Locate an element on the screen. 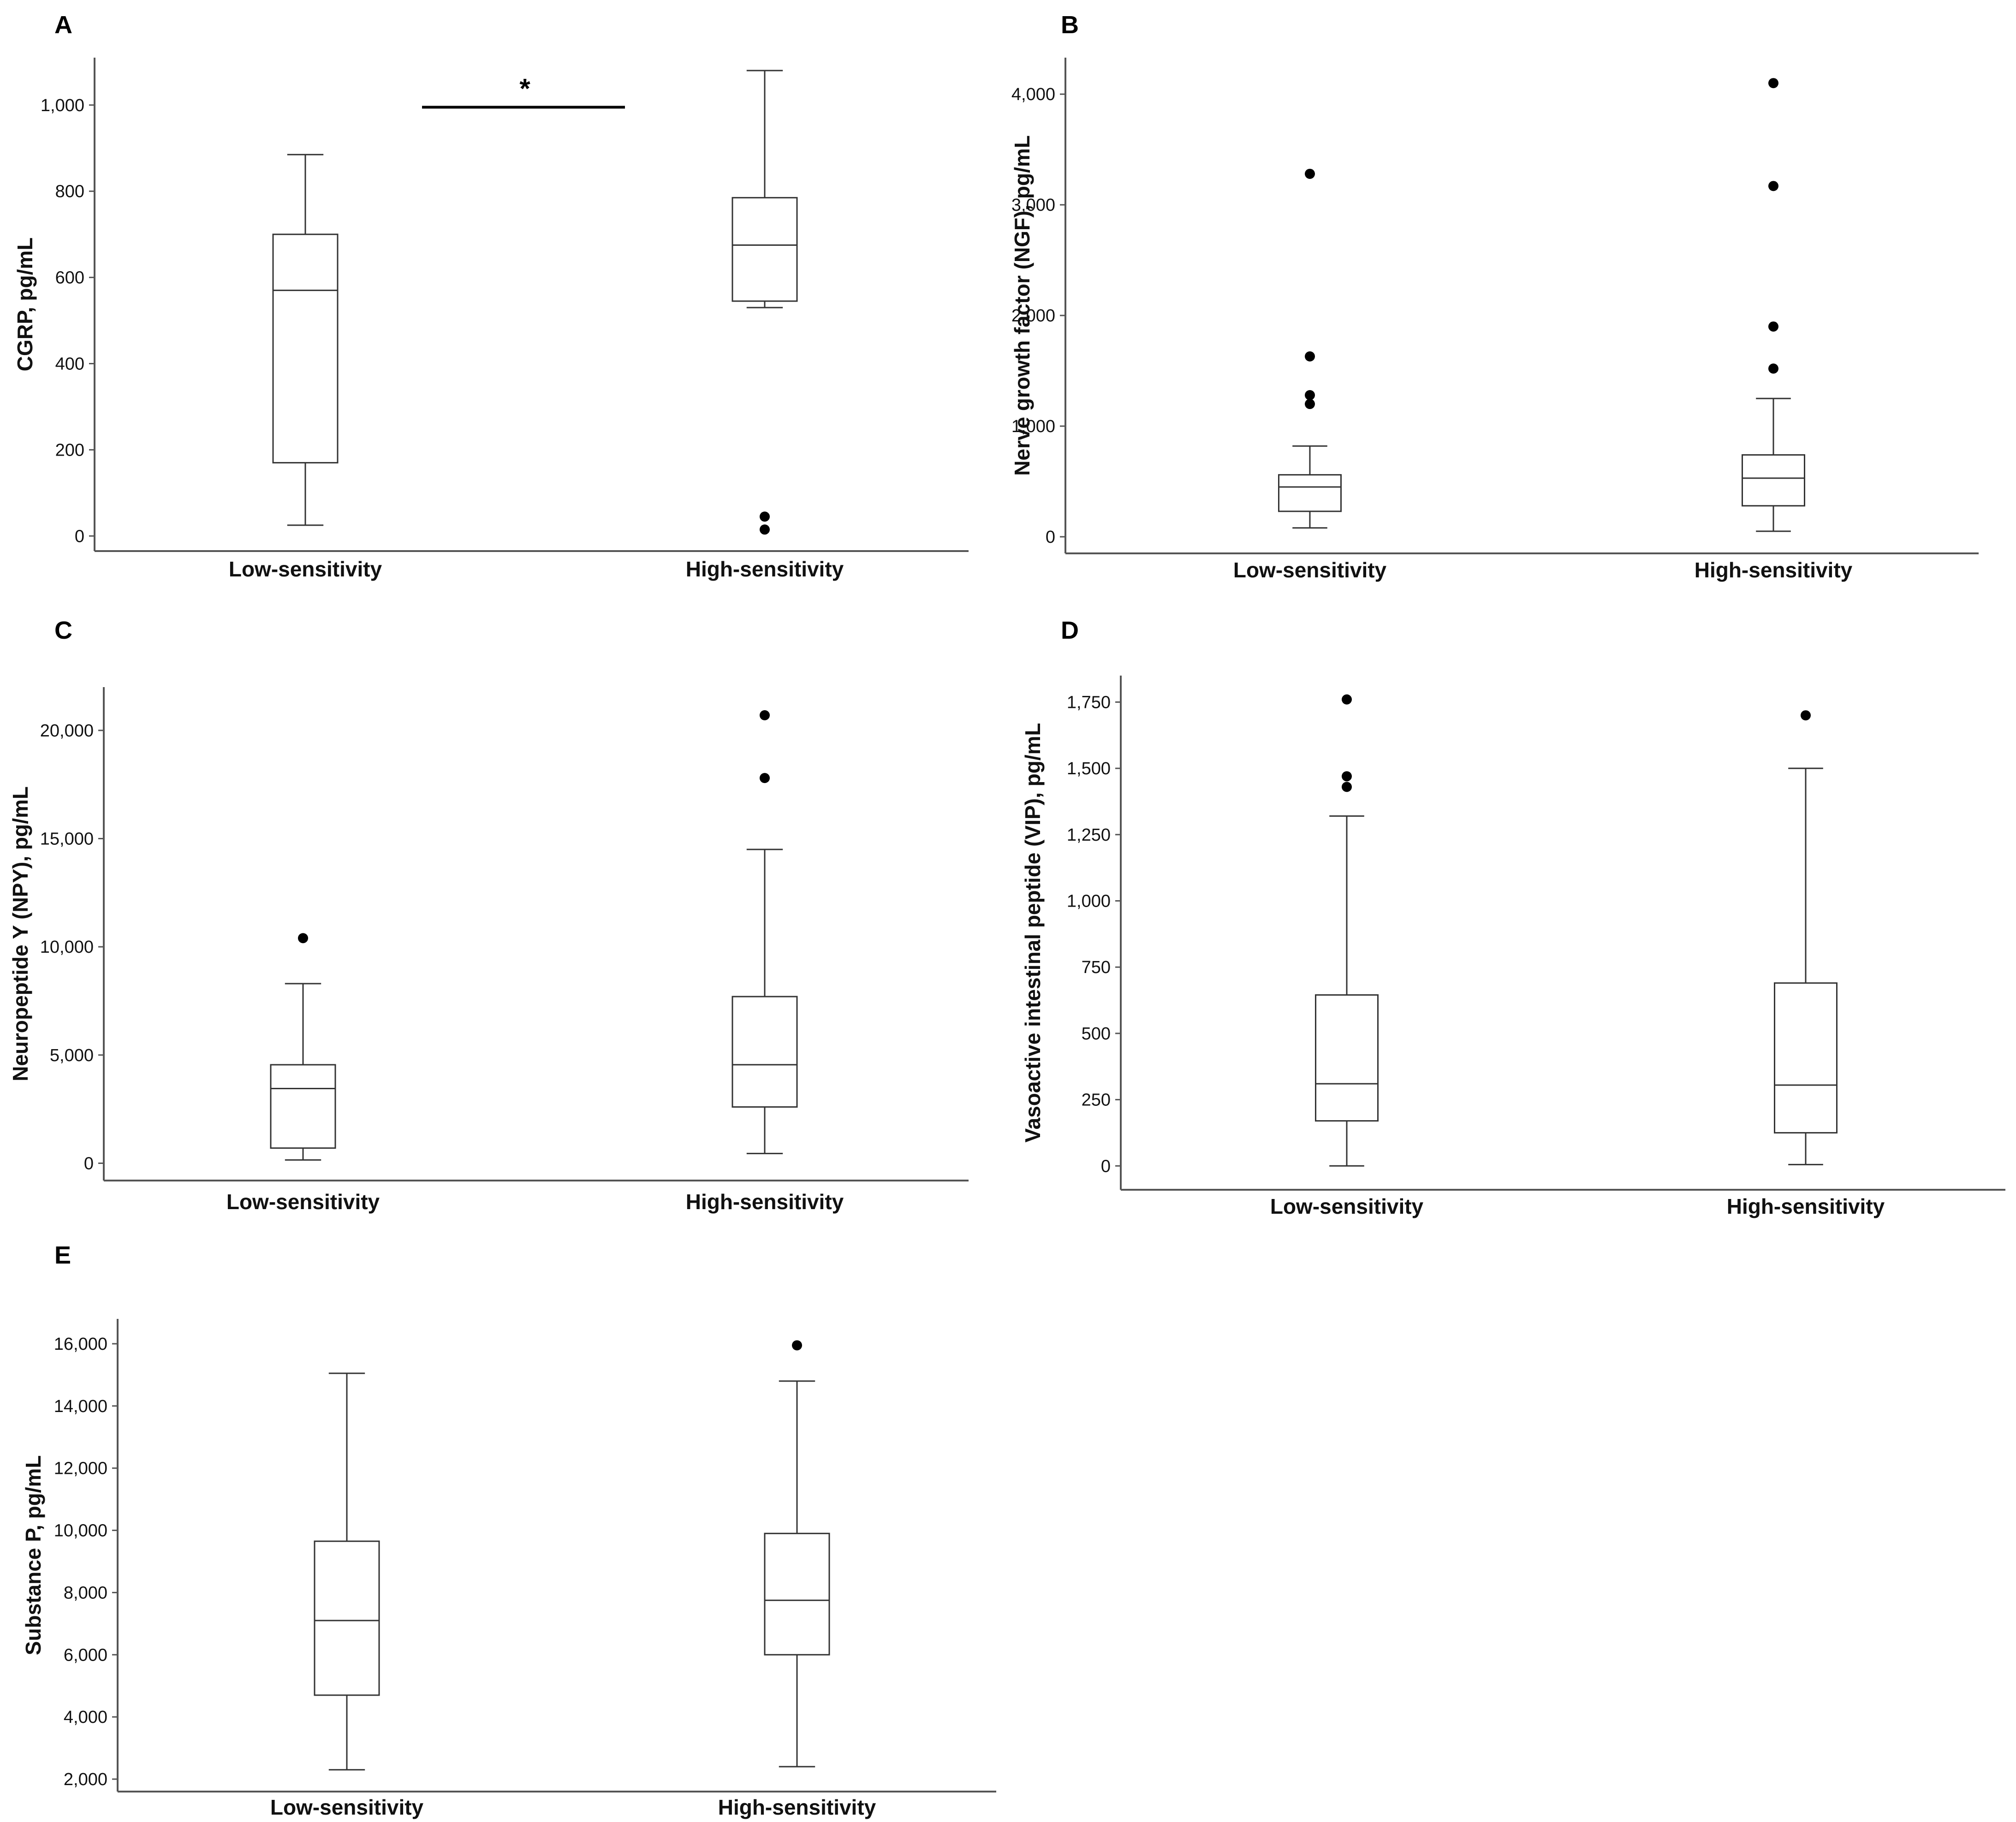  y-axis-title: Neuropeptide Y (NPY), pg/mL is located at coordinates (20, 933).